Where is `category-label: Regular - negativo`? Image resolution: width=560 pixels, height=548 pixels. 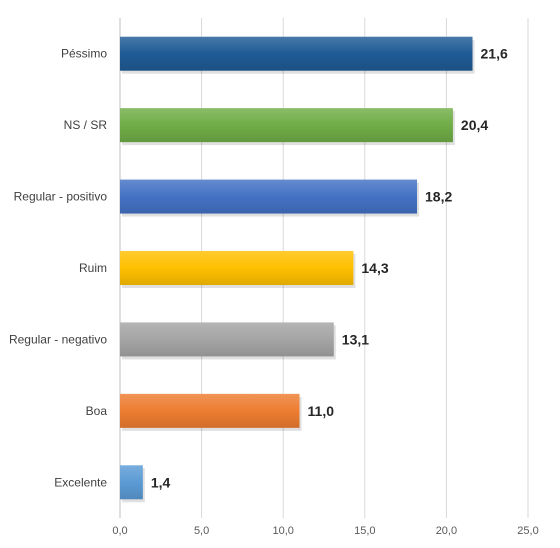
category-label: Regular - negativo is located at coordinates (58, 339).